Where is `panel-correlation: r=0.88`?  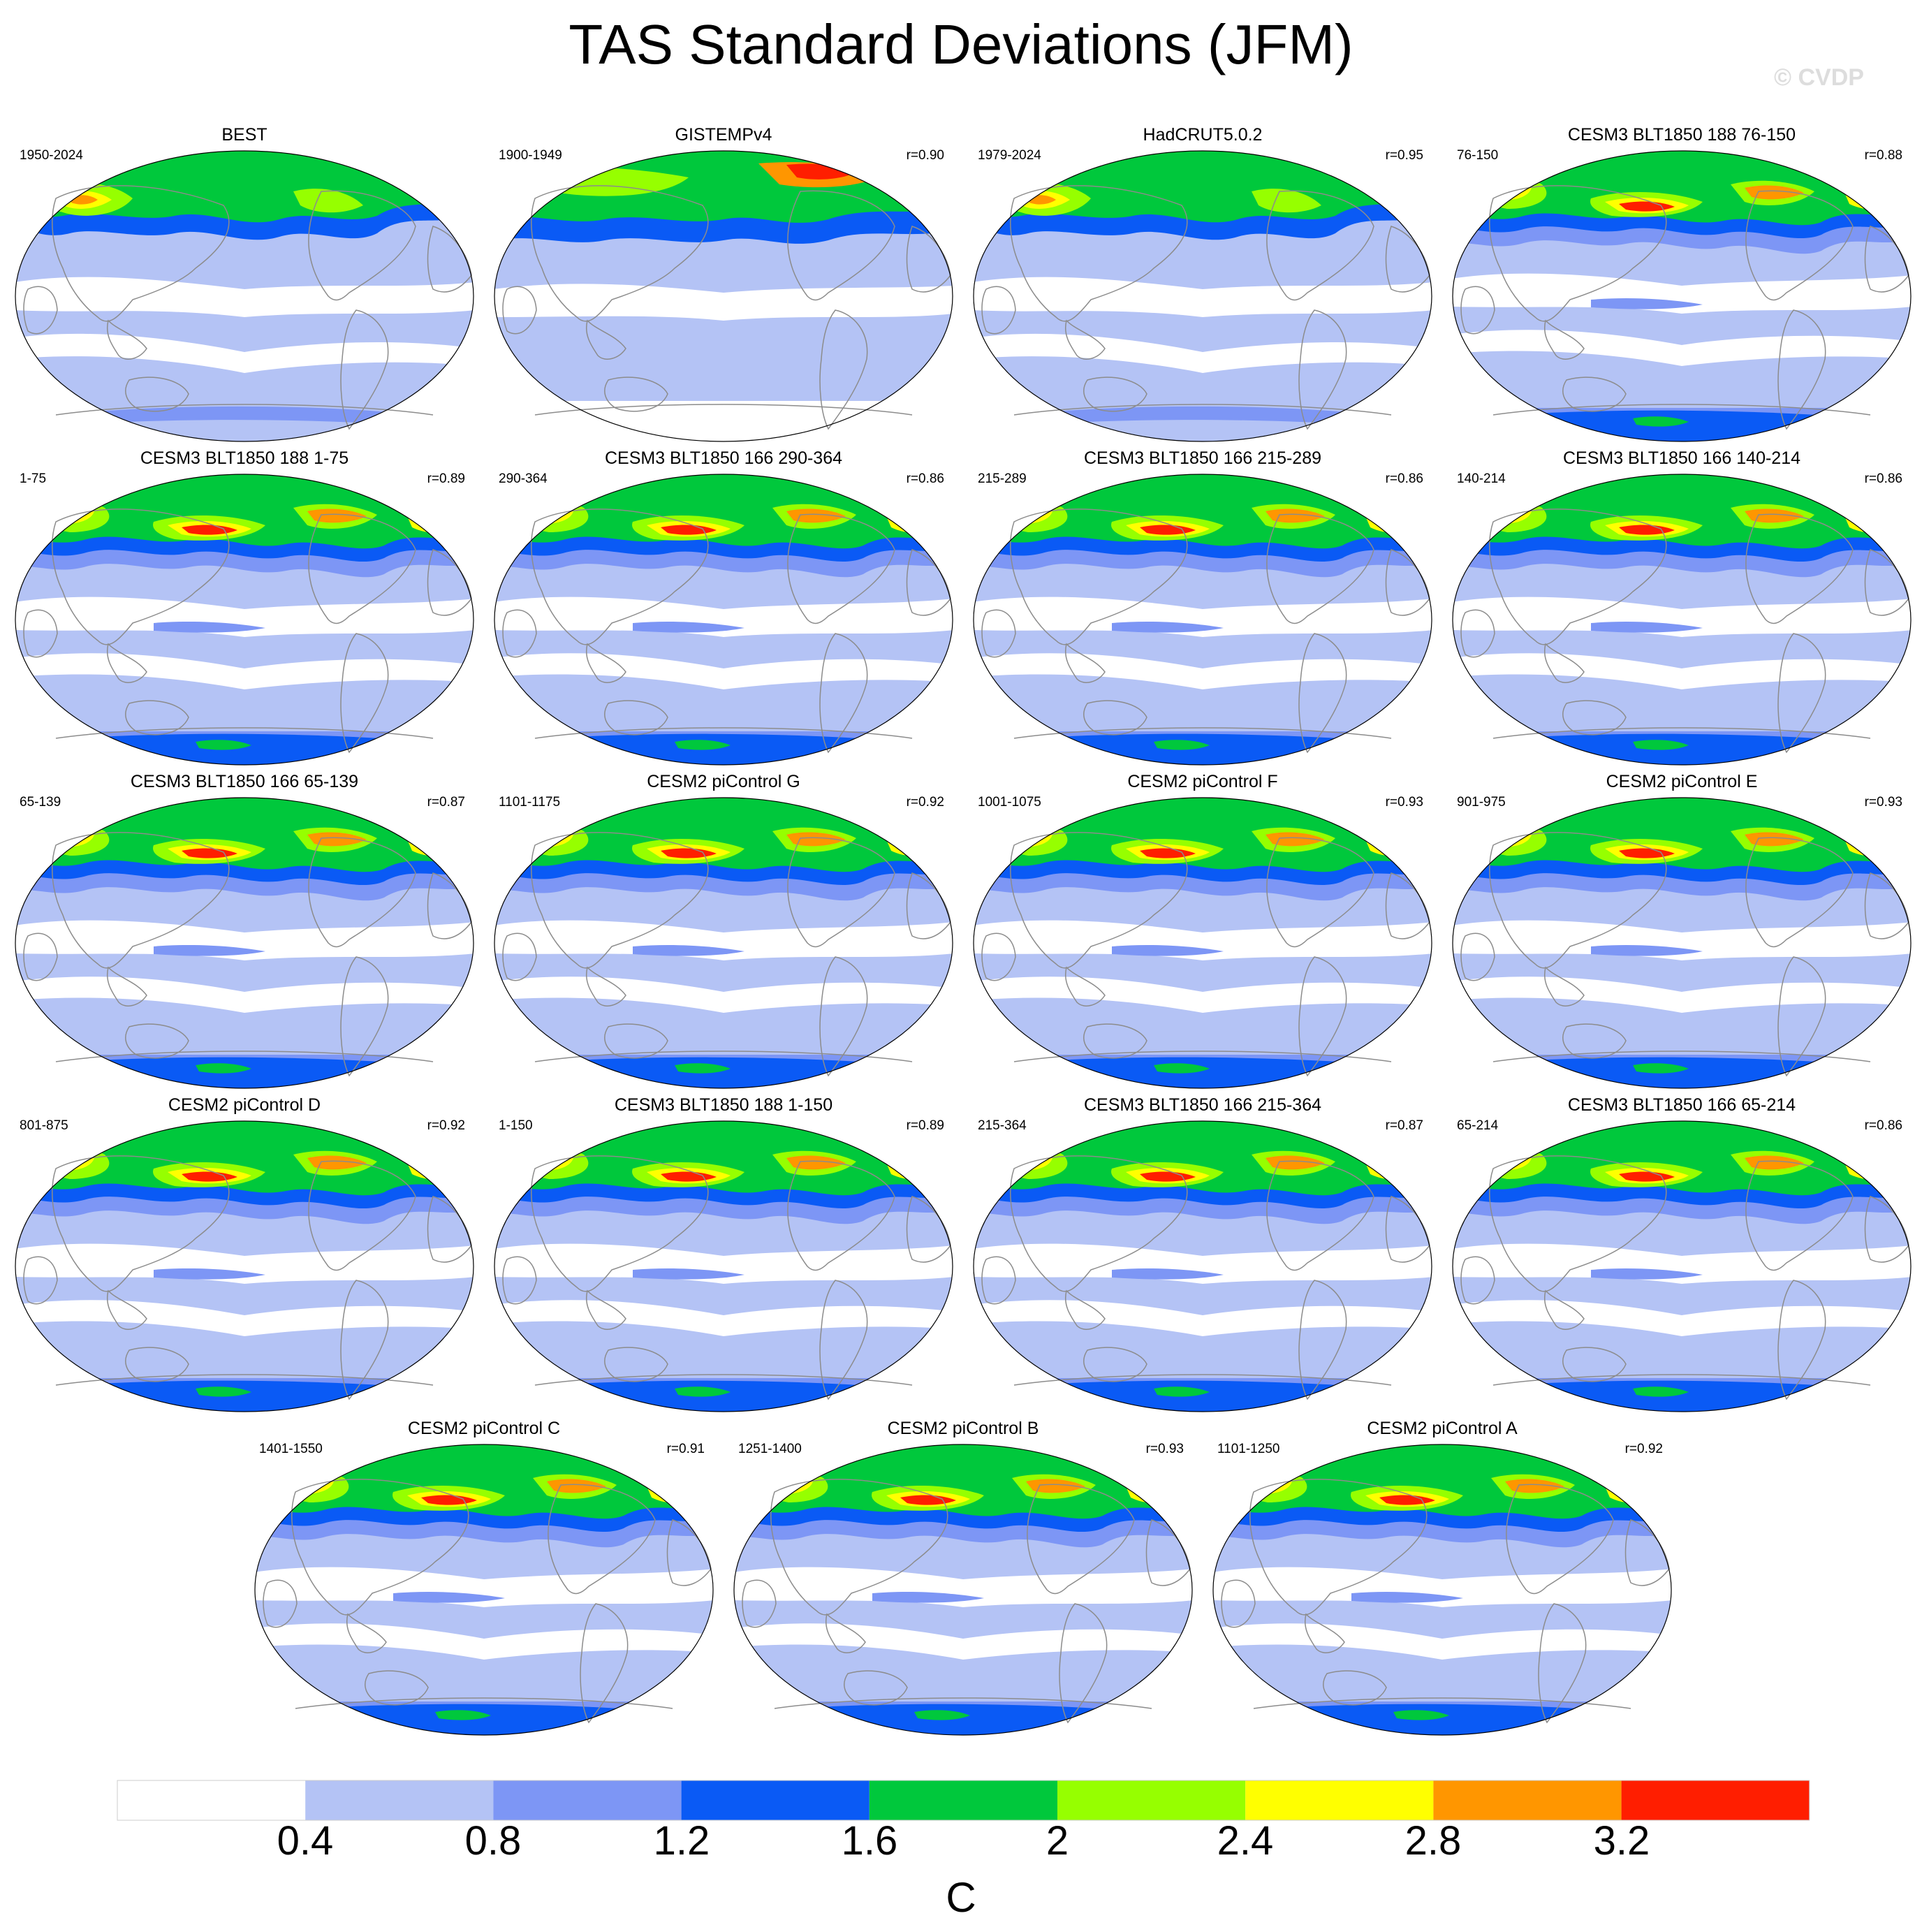 panel-correlation: r=0.88 is located at coordinates (1883, 155).